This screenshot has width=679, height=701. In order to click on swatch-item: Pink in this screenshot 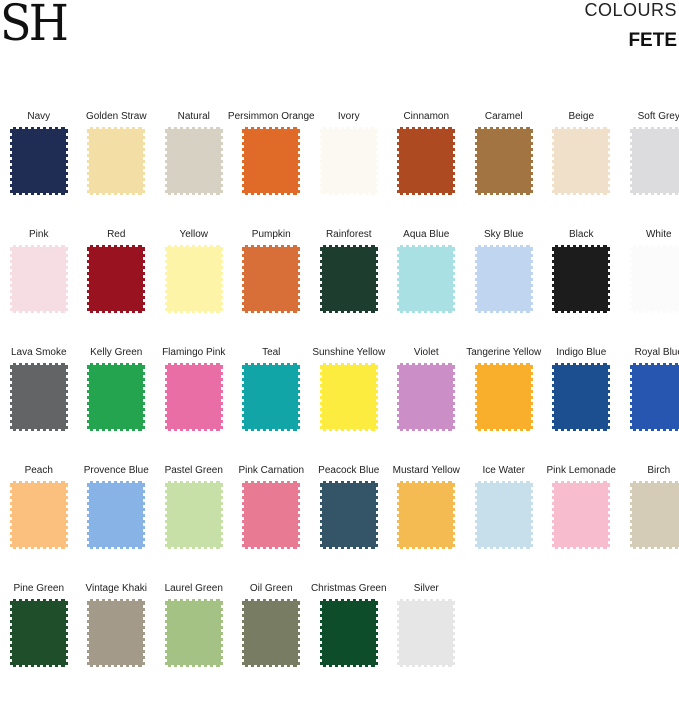, I will do `click(39, 288)`.